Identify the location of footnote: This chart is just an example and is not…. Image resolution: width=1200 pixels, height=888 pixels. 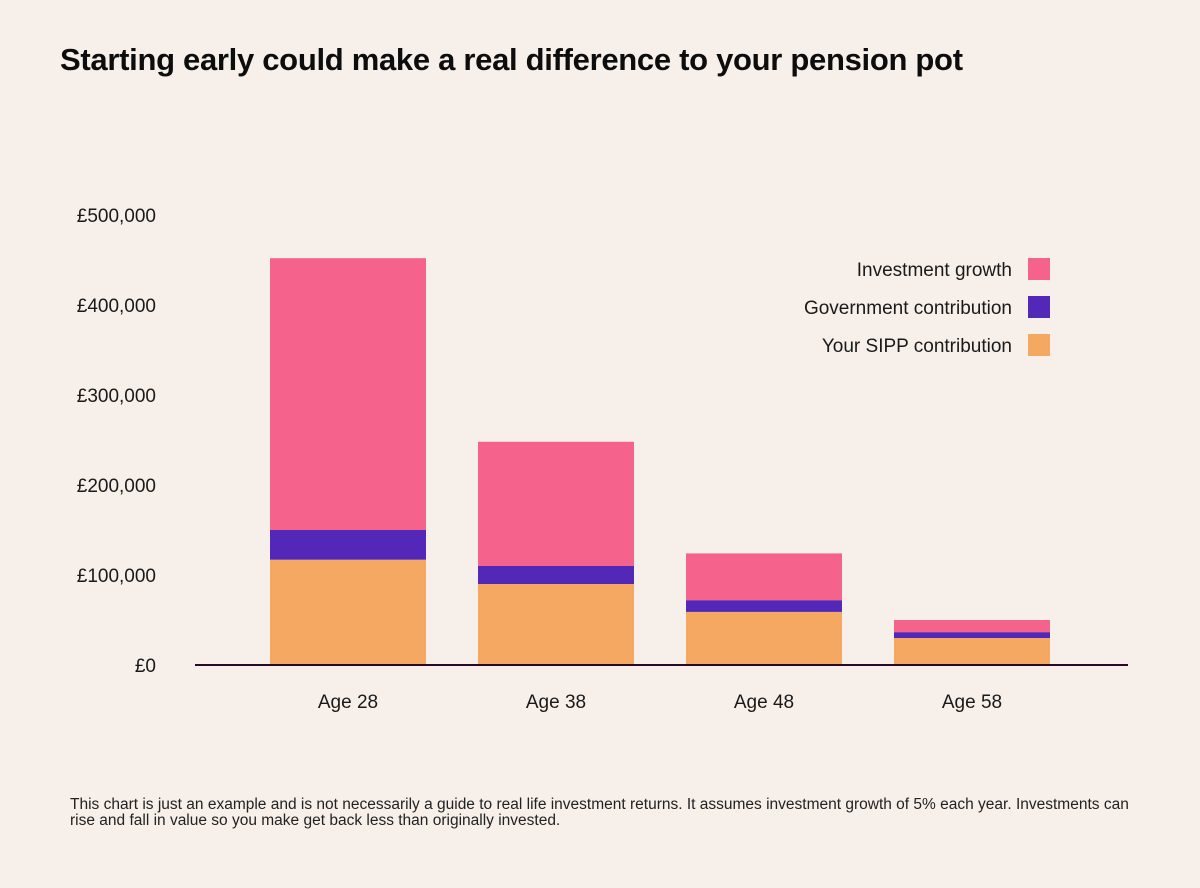
(599, 812).